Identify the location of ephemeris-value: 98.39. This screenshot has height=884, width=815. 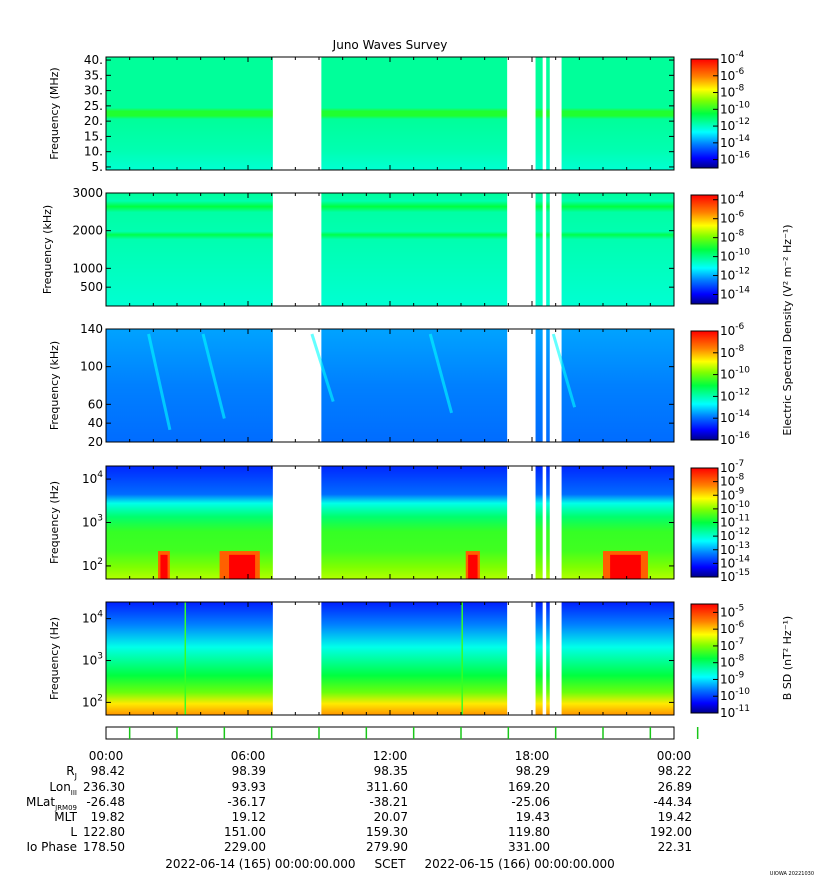
(249, 771).